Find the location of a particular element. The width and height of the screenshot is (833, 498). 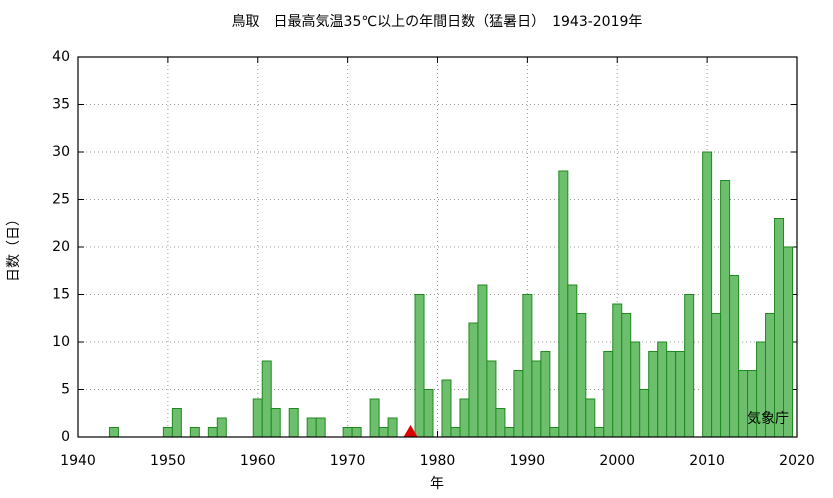

missing-marker is located at coordinates (410, 431).